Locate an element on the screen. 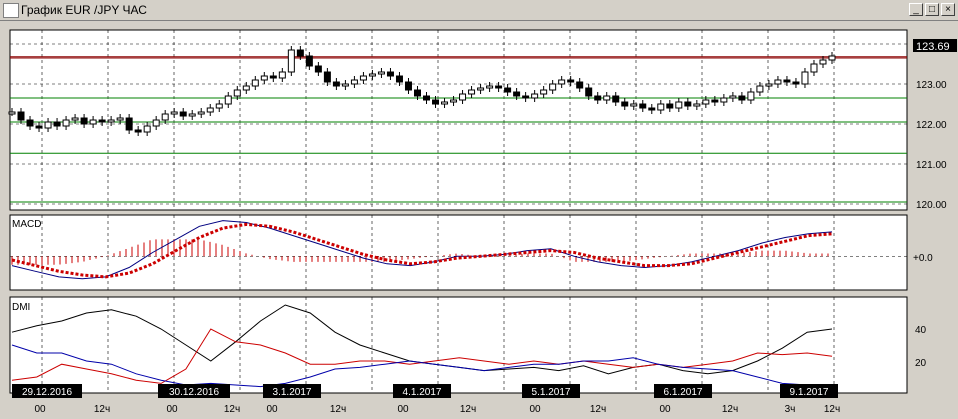 The width and height of the screenshot is (958, 419). x-tick-label: 3ч is located at coordinates (790, 409).